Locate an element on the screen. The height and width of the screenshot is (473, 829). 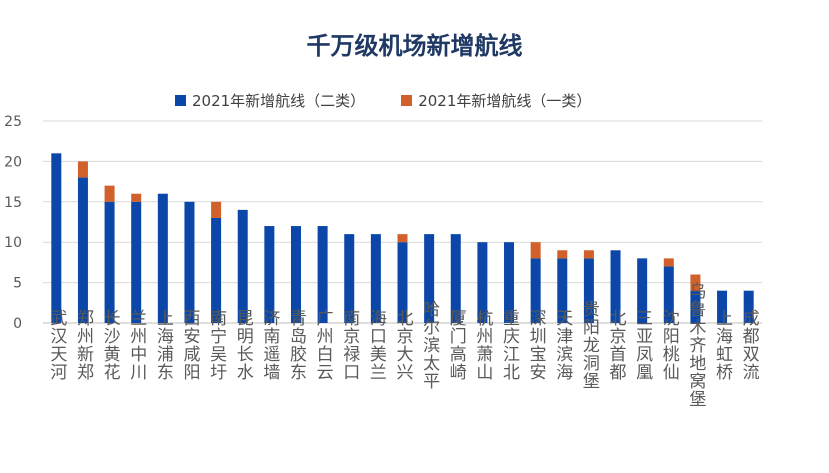
x-tick-label: 上海虹桥 is located at coordinates (722, 345).